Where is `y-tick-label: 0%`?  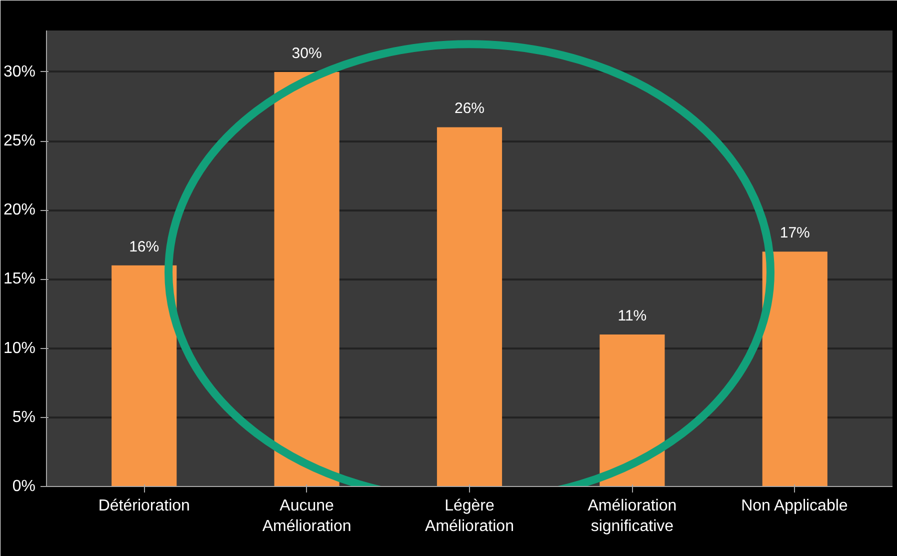 y-tick-label: 0% is located at coordinates (24, 486).